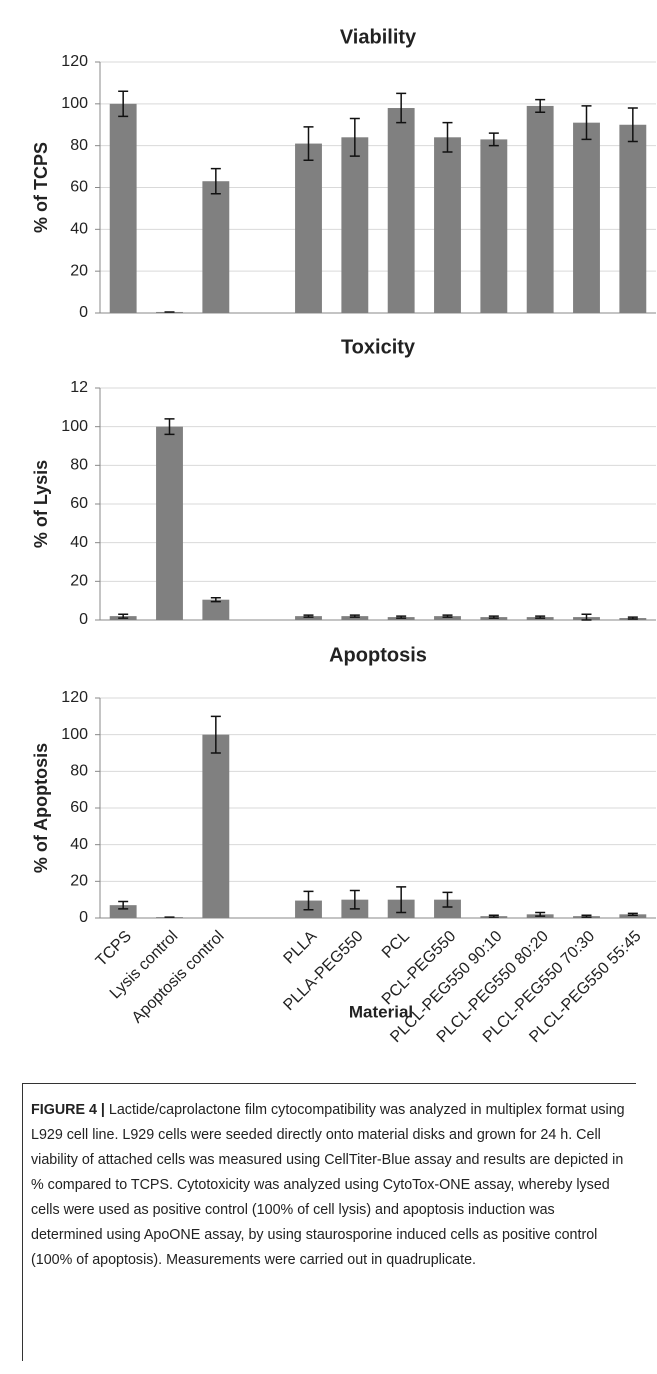 The width and height of the screenshot is (657, 1374). I want to click on y-axis-label: % of Apoptosis, so click(41, 808).